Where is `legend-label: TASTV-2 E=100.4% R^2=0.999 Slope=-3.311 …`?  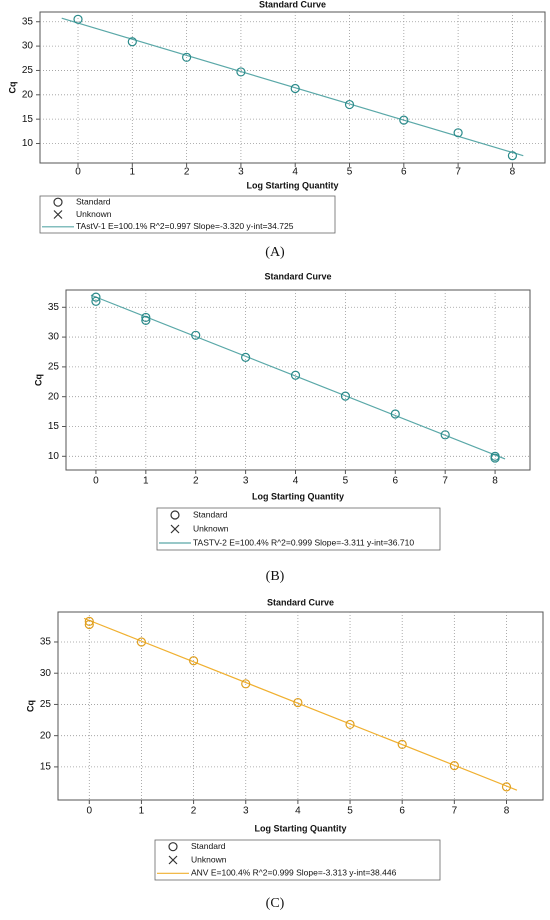
legend-label: TASTV-2 E=100.4% R^2=0.999 Slope=-3.311 … is located at coordinates (303, 542).